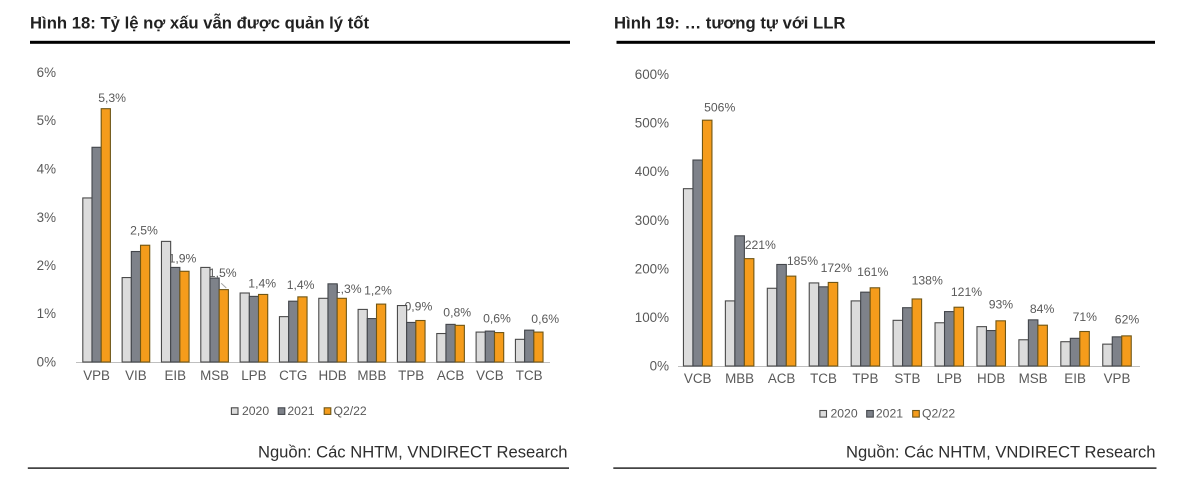  I want to click on svg-text: 4%, so click(46, 169).